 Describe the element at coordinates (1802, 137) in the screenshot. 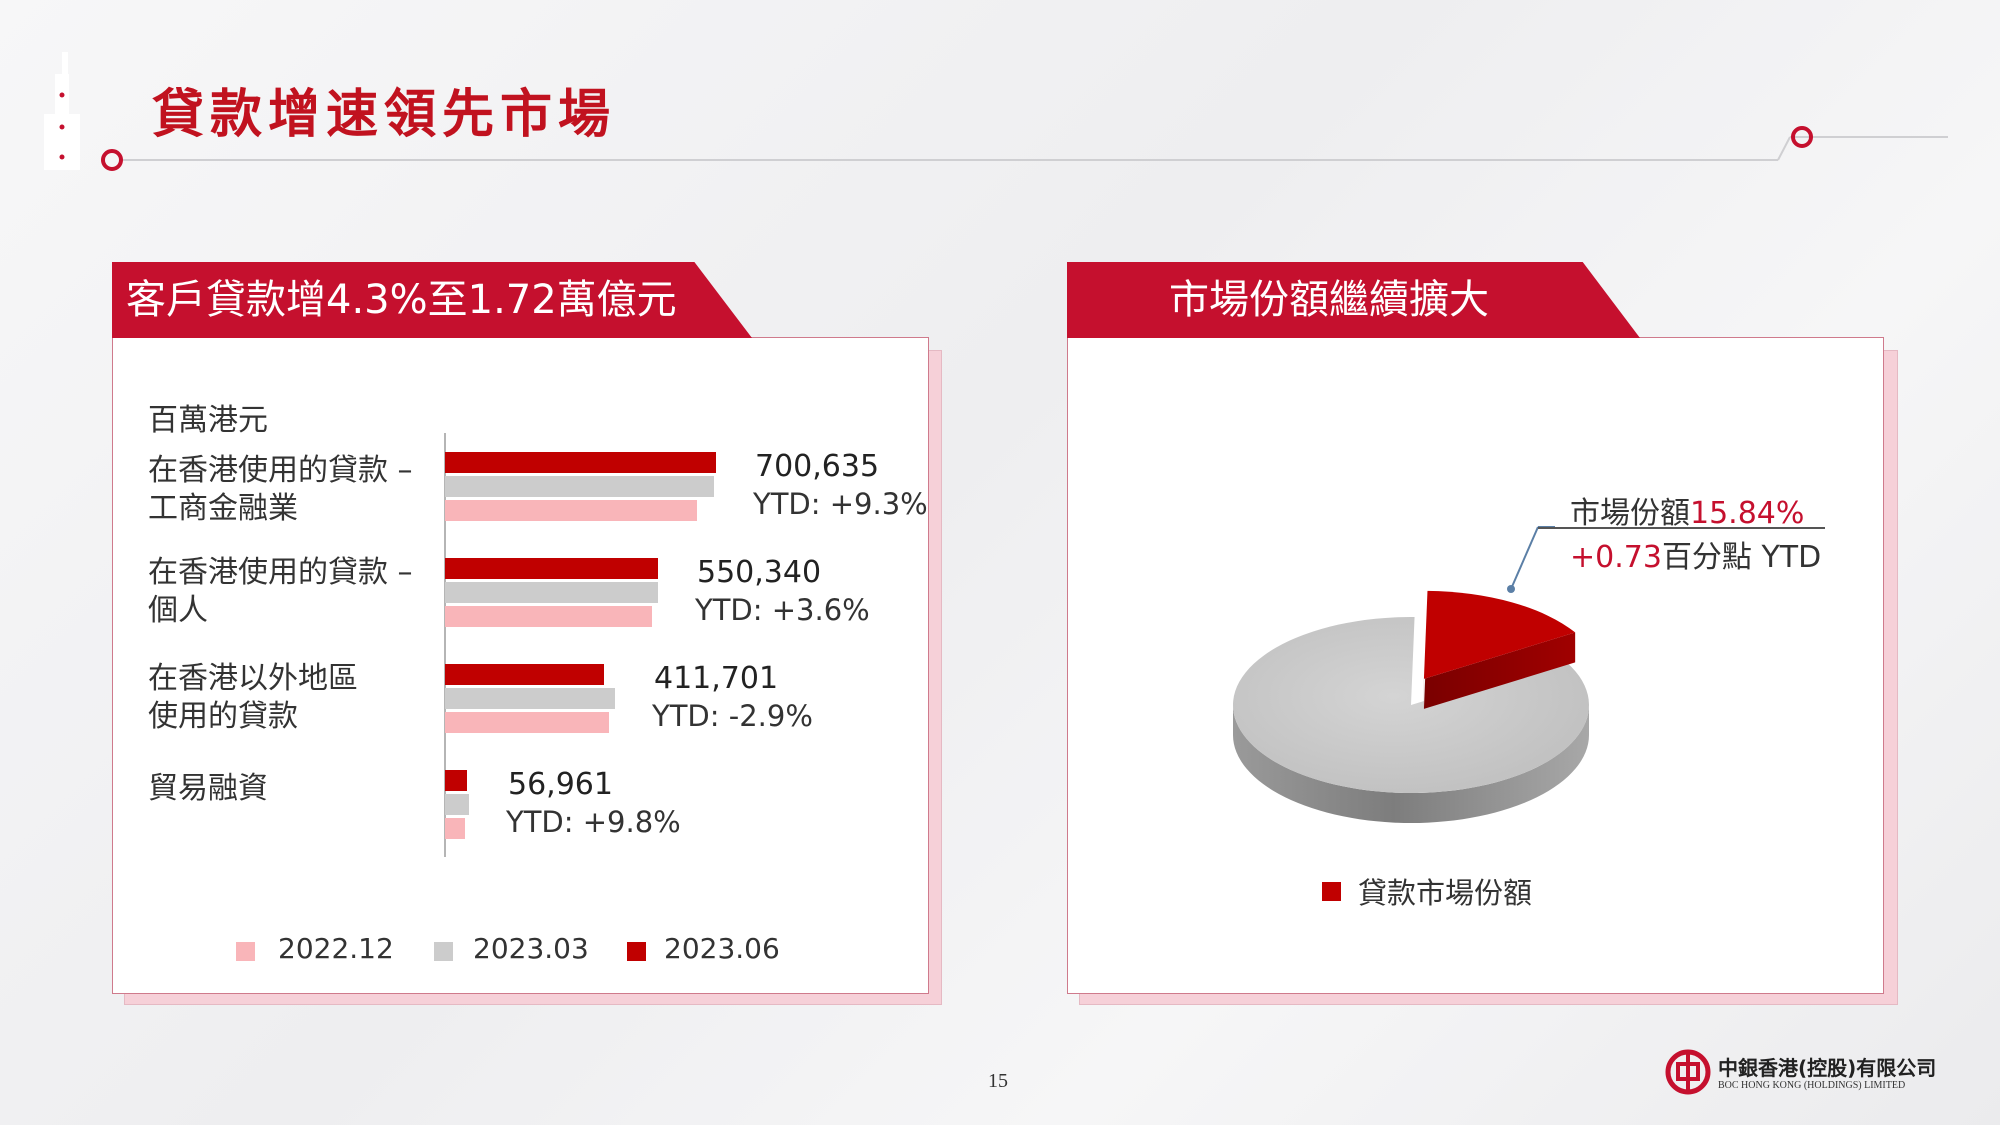

I see `ring-icon-right` at that location.